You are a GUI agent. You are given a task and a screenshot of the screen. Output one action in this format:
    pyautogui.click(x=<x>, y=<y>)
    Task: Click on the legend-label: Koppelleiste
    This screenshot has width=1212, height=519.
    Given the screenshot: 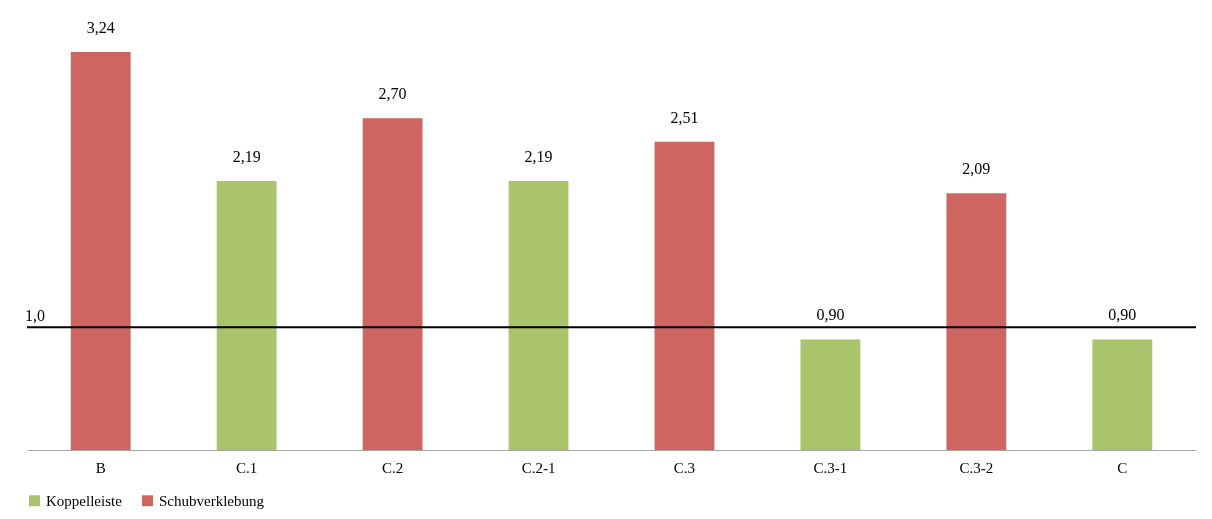 What is the action you would take?
    pyautogui.click(x=84, y=500)
    